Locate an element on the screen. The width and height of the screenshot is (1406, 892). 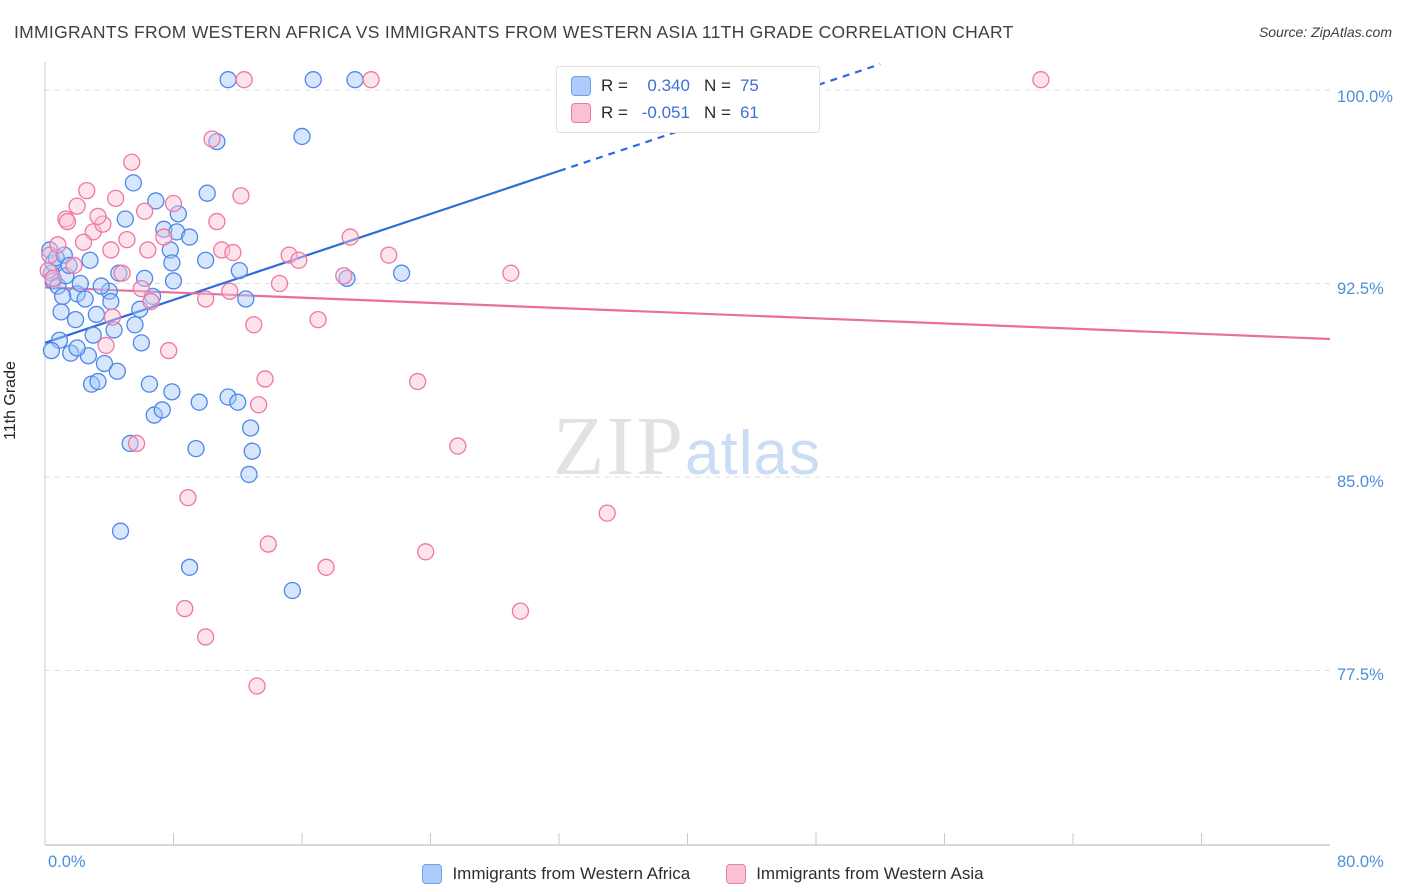
source-link: Source: ZipAtlas.com is located at coordinates (1325, 32).